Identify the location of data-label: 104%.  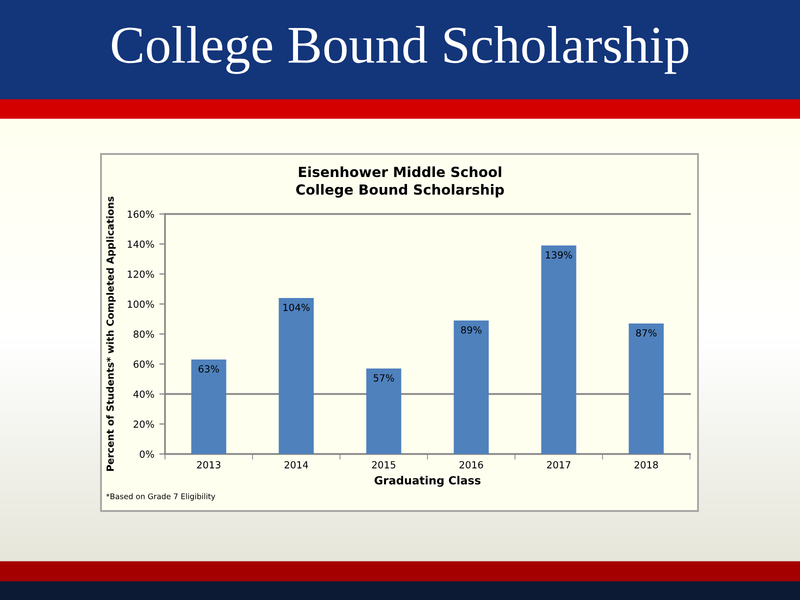
(296, 308).